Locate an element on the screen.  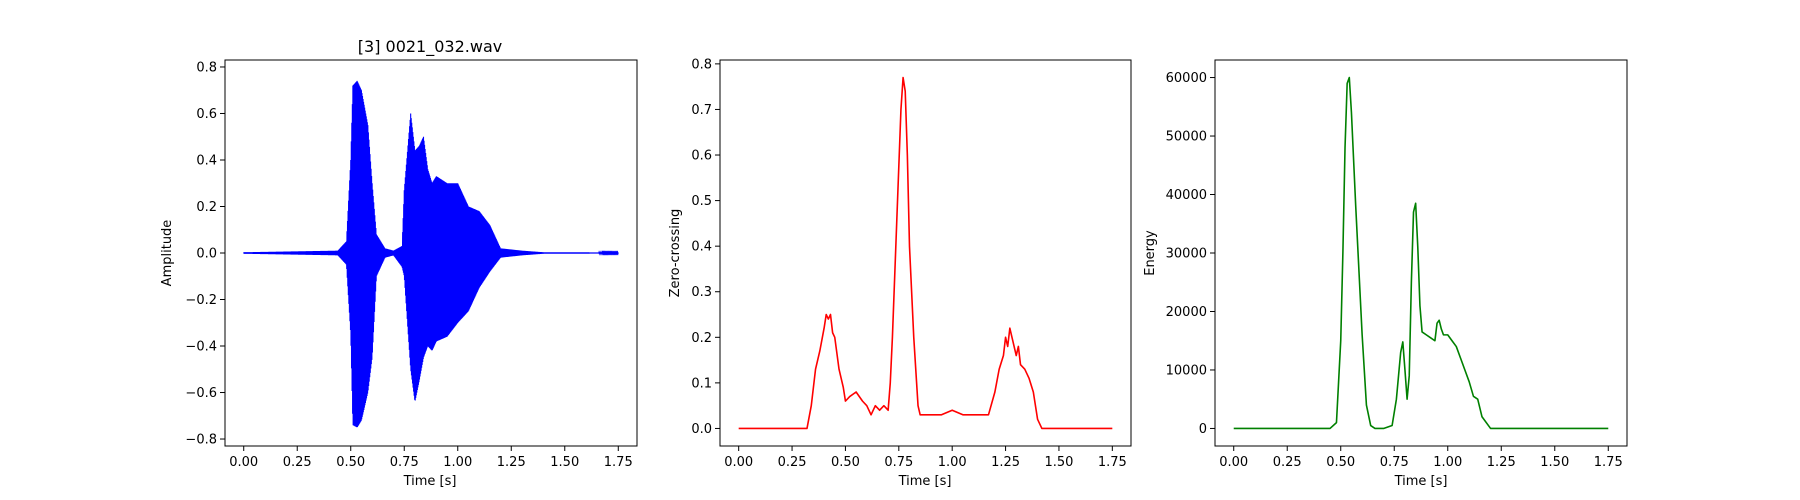
y-axis-label: Amplitude is located at coordinates (167, 253).